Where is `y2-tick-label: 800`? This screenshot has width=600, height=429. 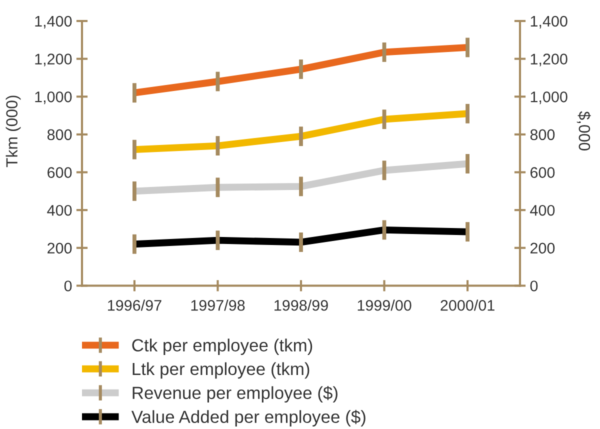
y2-tick-label: 800 is located at coordinates (542, 134).